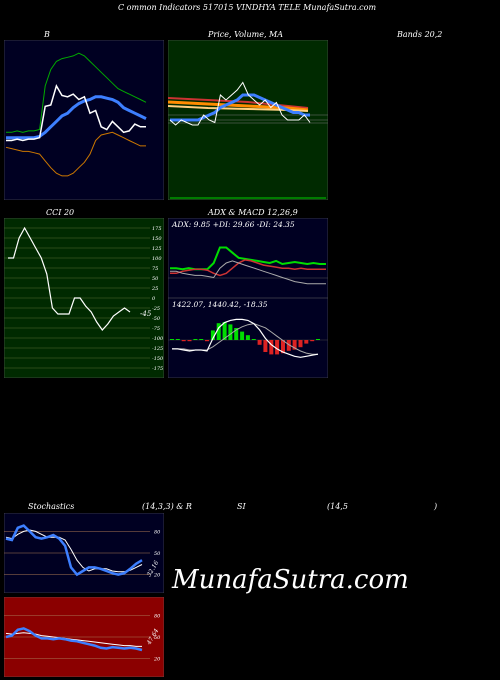 The height and width of the screenshot is (680, 500). Describe the element at coordinates (157, 259) in the screenshot. I see `cci-tick-label: 100` at that location.